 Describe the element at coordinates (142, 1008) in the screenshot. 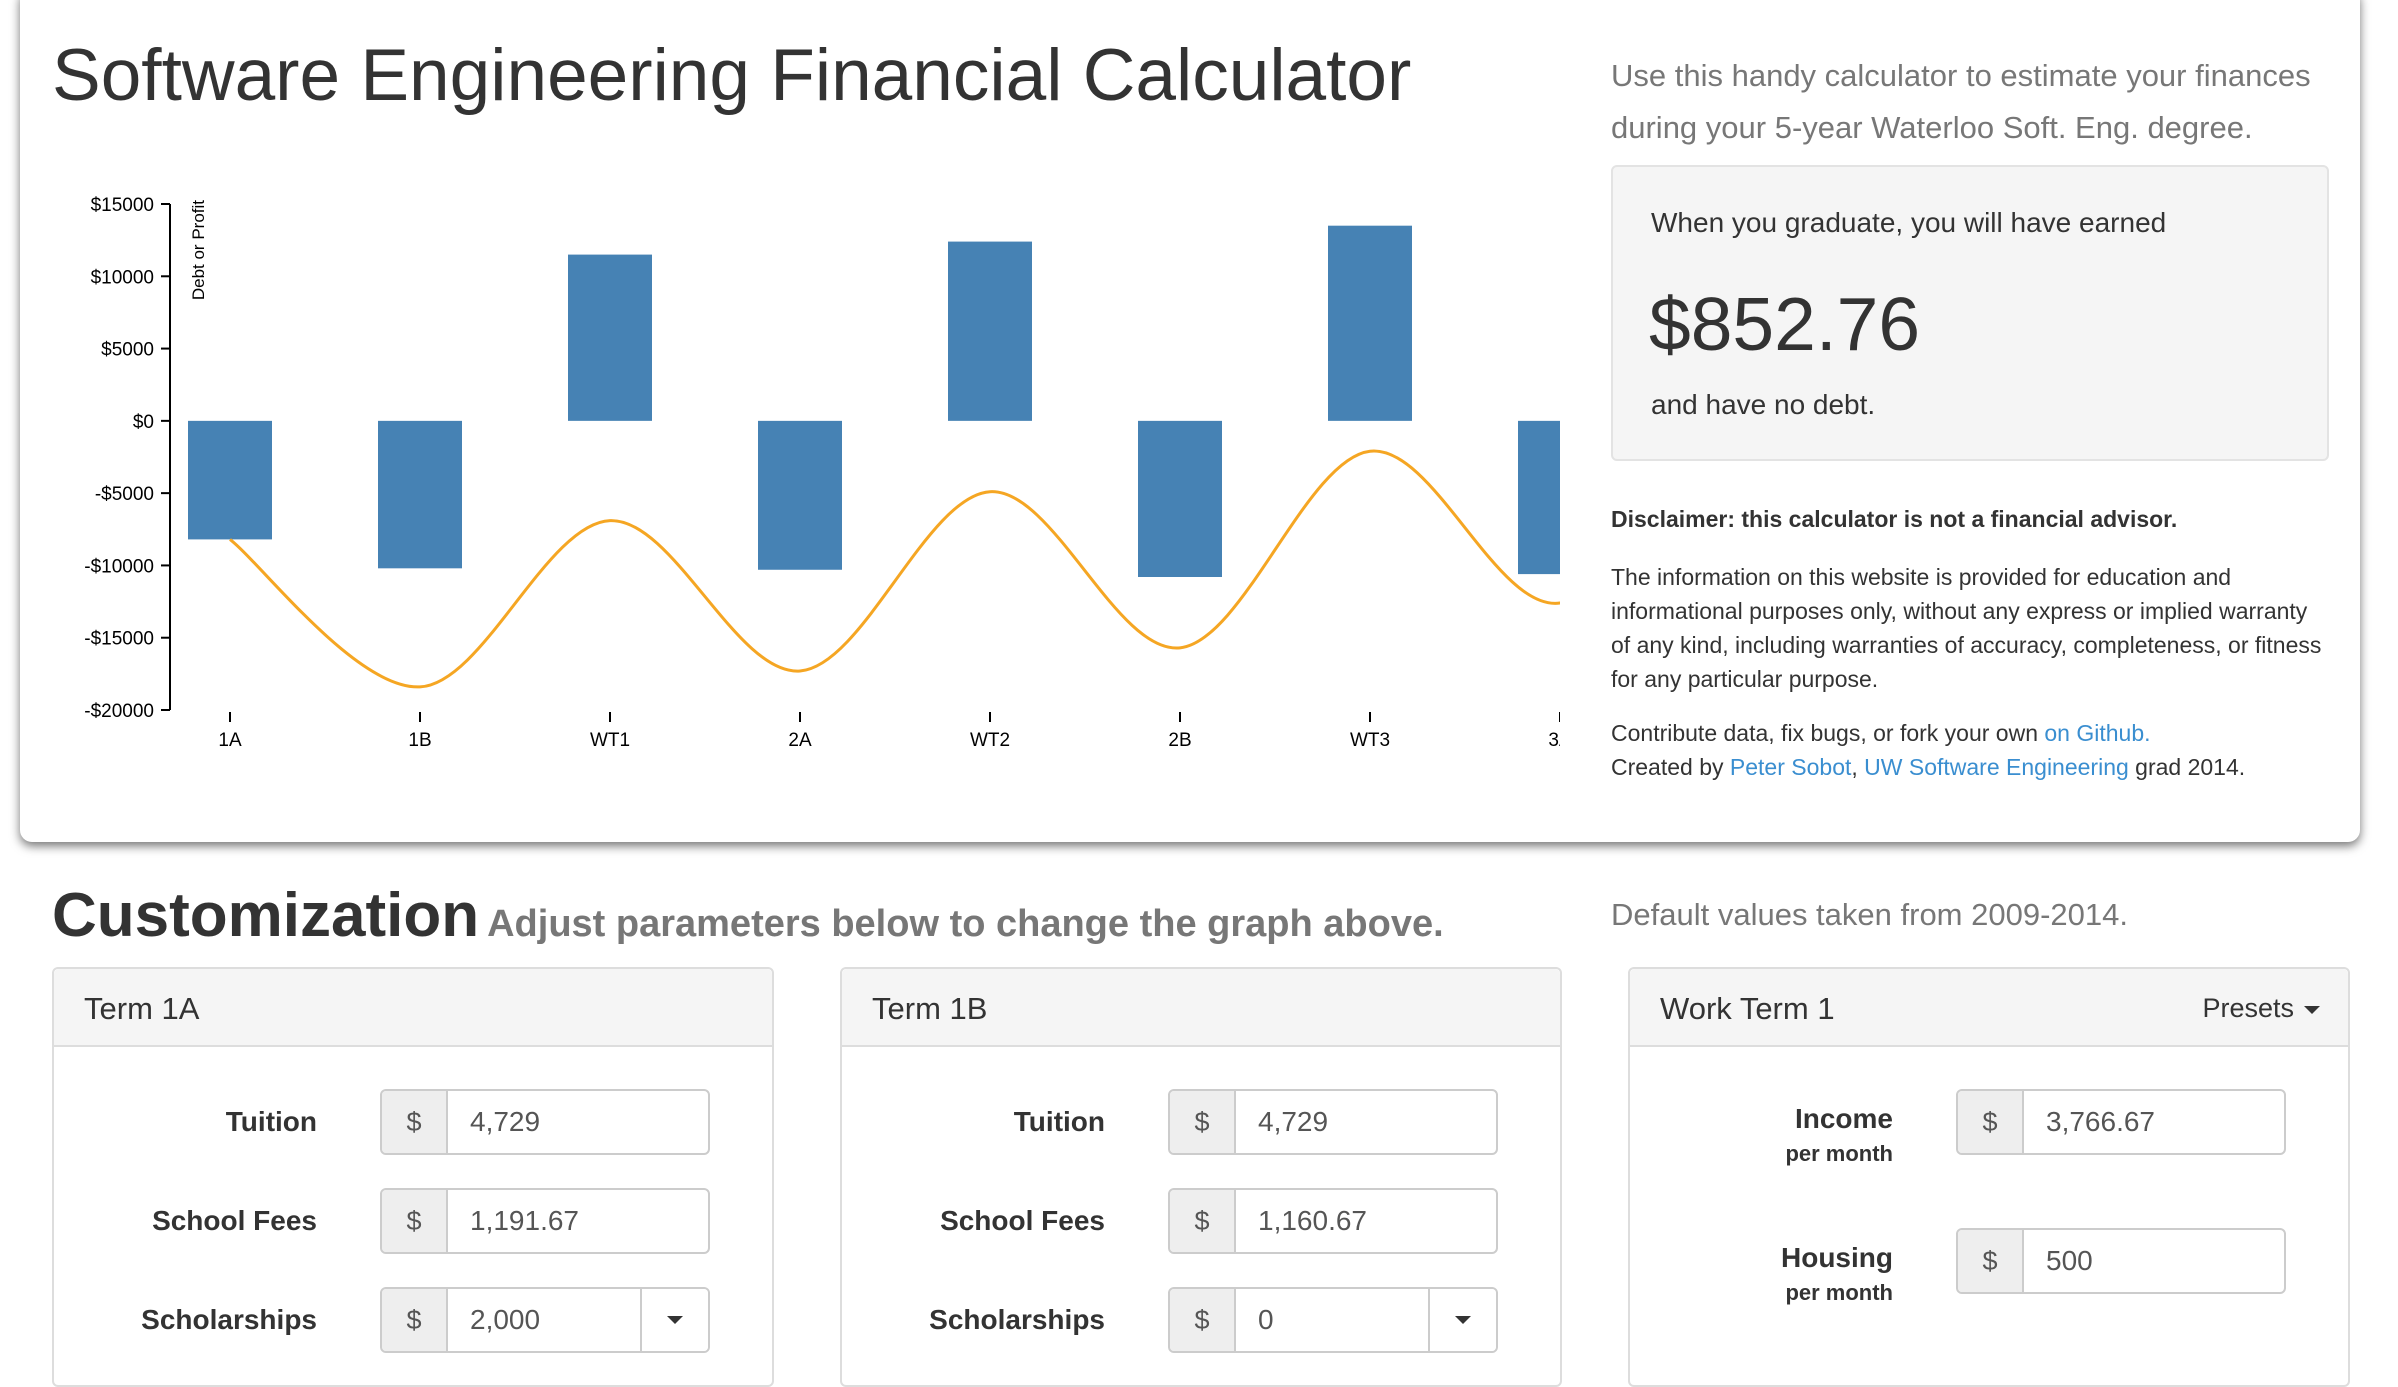

I see `panel-title: Term 1A` at that location.